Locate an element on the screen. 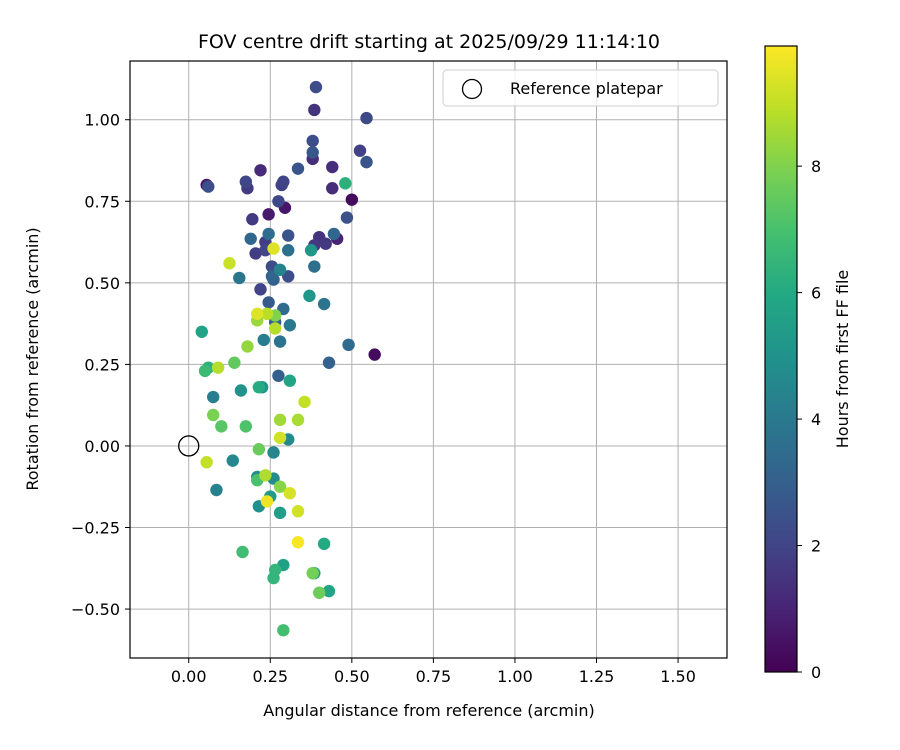  y-tick-label: 0.25 is located at coordinates (102, 364).